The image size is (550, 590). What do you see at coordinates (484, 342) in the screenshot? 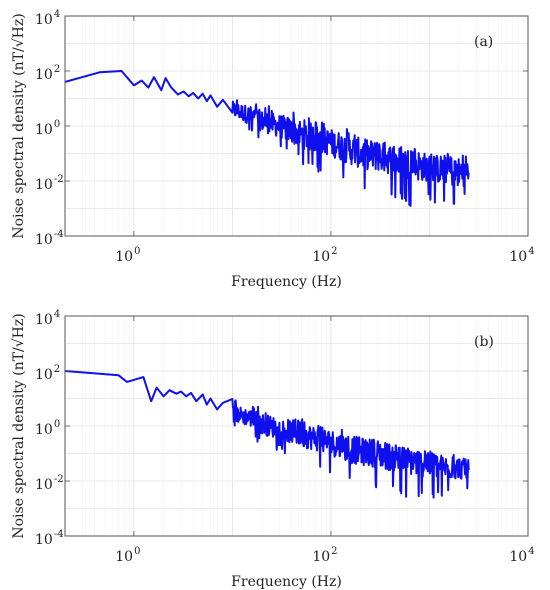
I see `panel-label: (b)` at bounding box center [484, 342].